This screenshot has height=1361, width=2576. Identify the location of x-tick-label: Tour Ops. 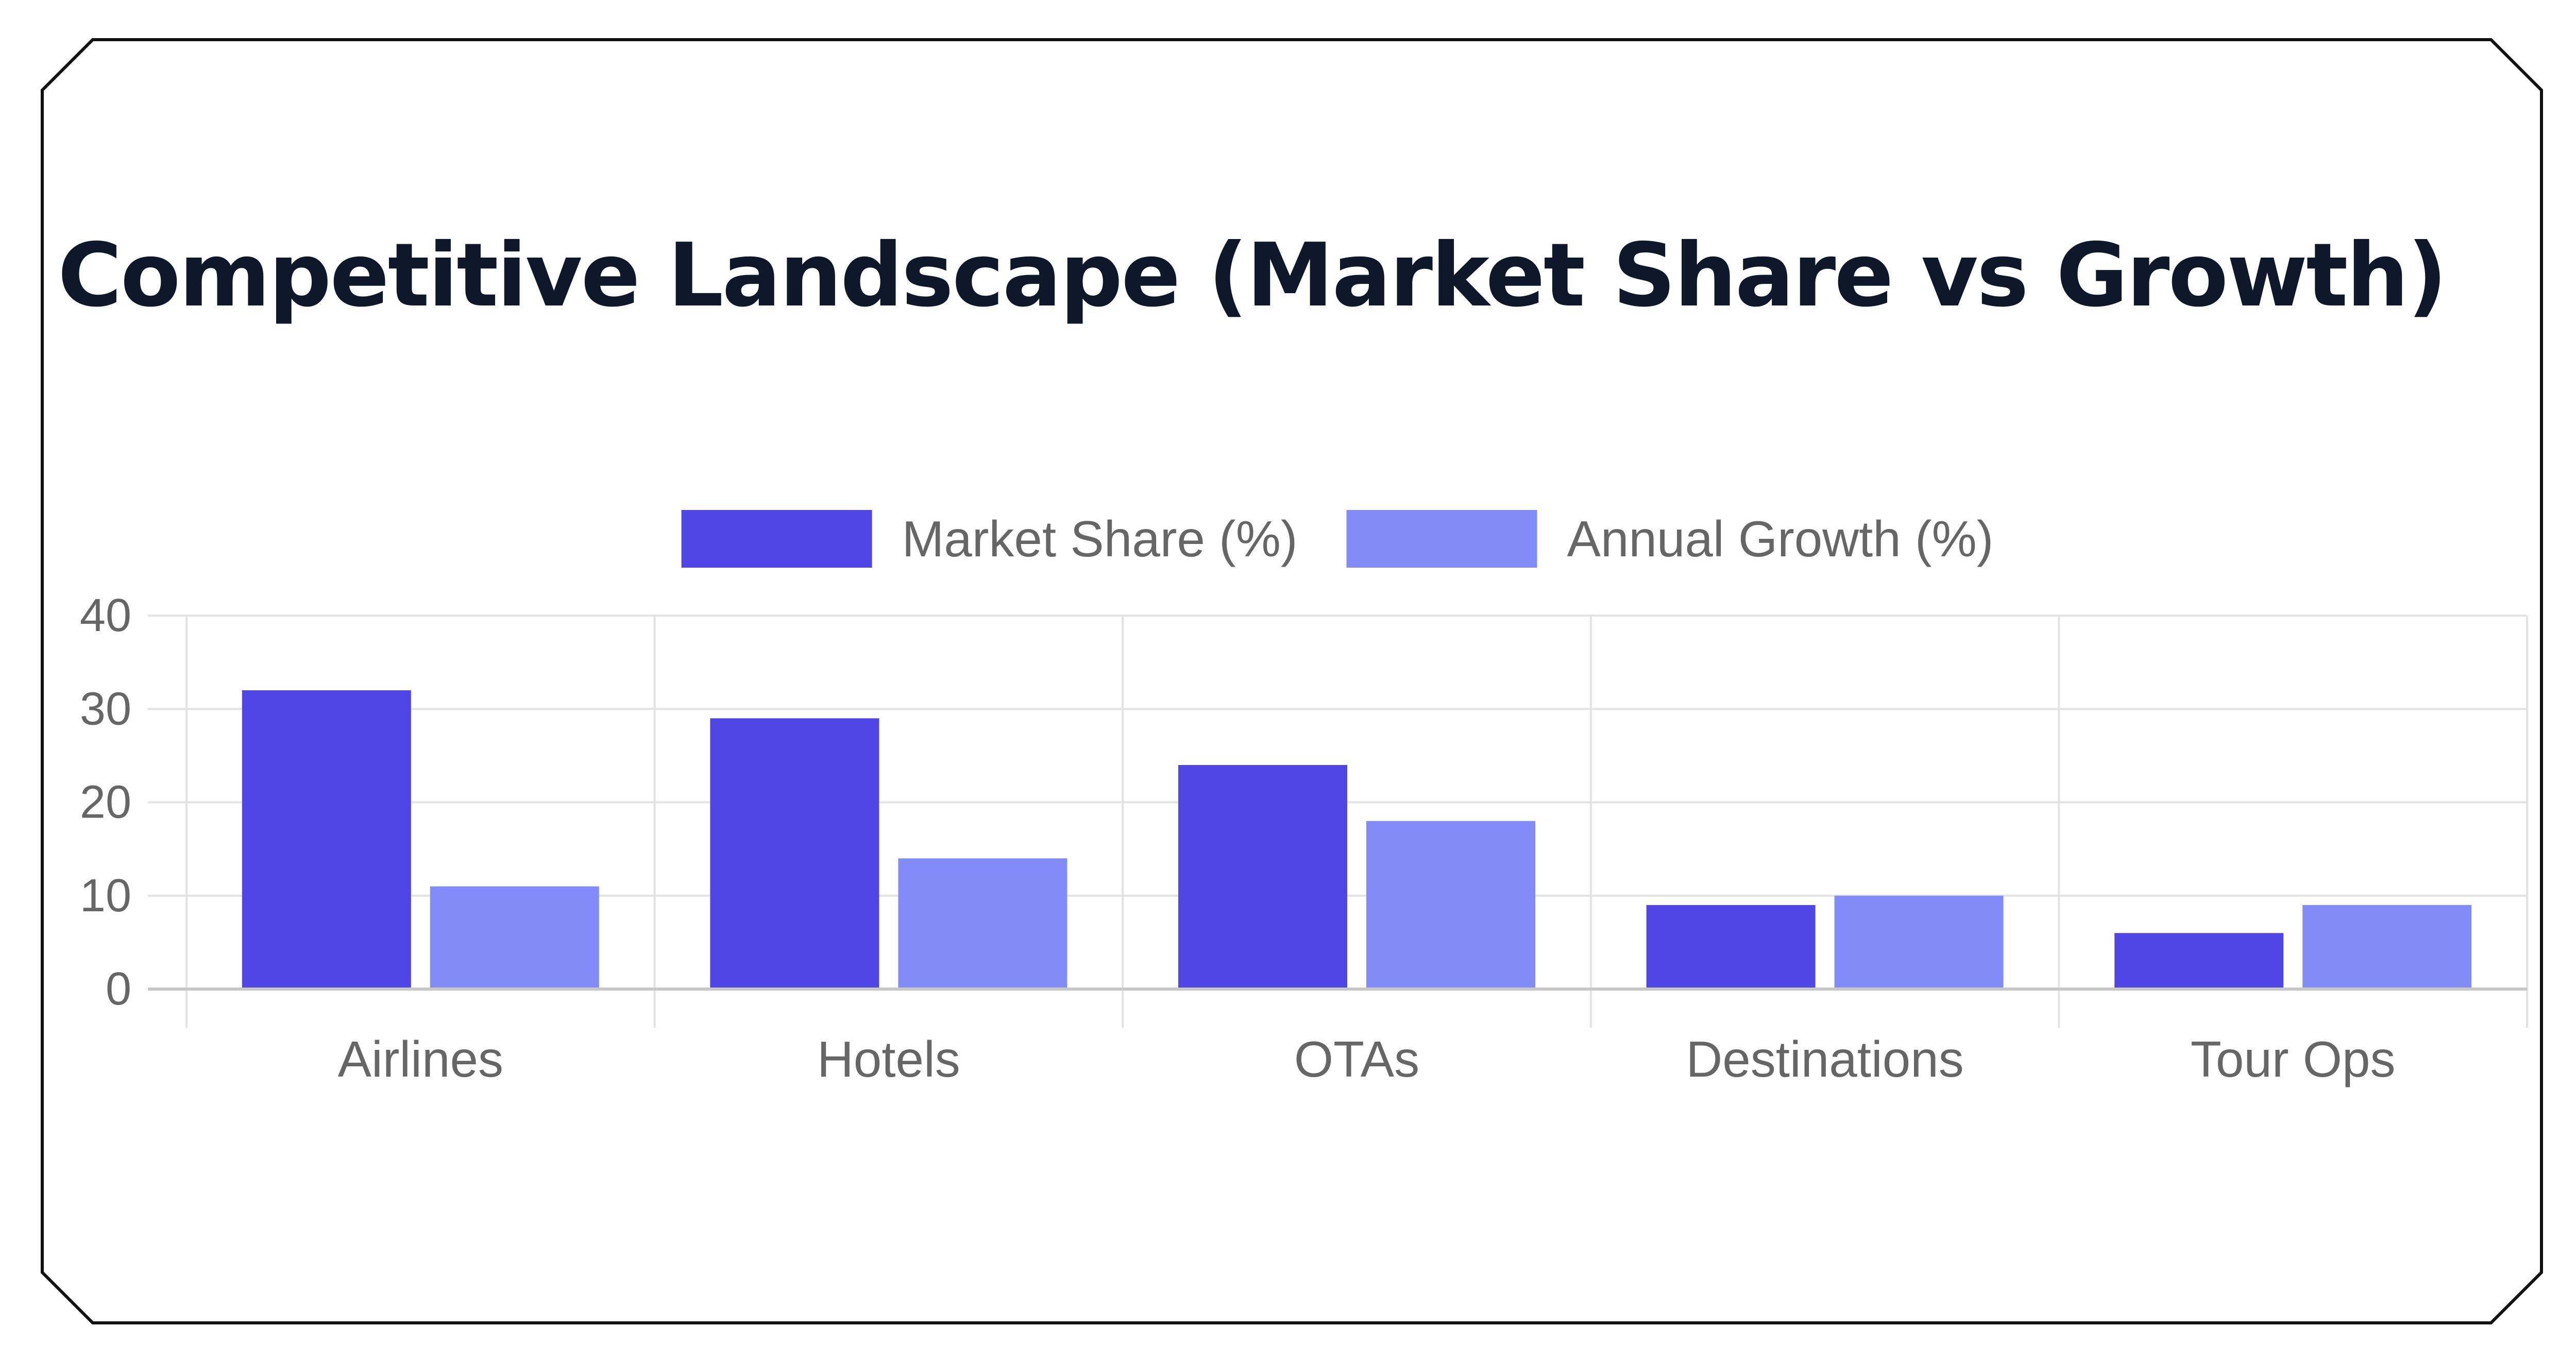
(2293, 1059).